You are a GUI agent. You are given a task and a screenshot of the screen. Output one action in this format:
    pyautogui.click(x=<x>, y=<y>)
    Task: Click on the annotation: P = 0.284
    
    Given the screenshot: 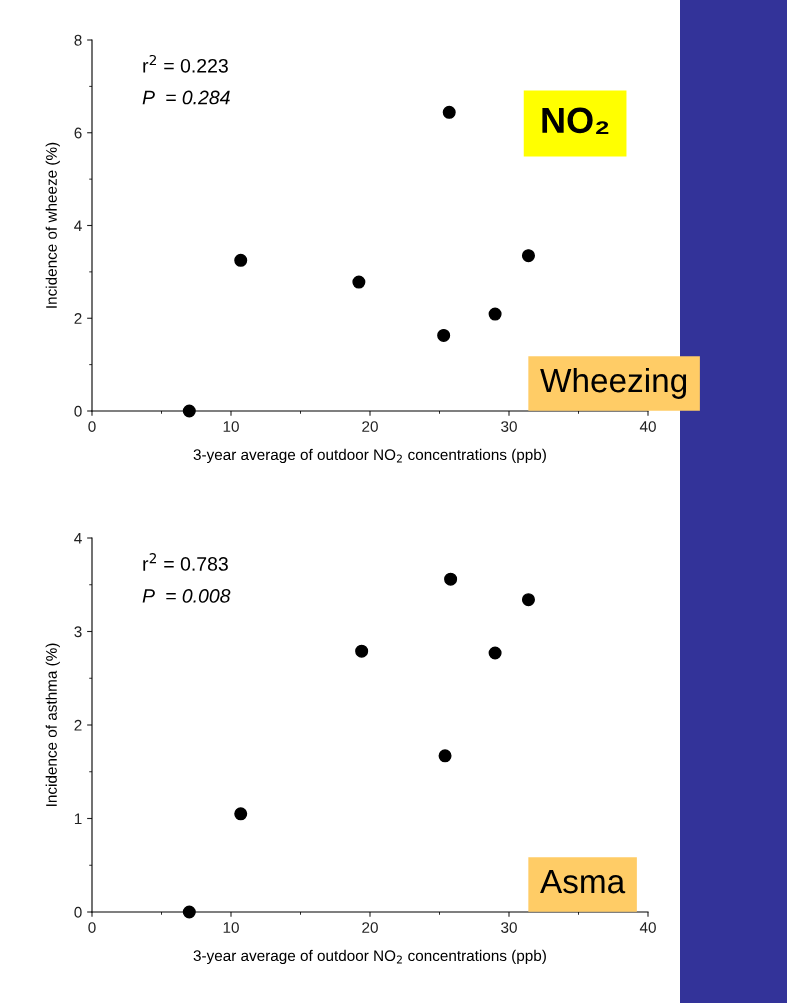 What is the action you would take?
    pyautogui.click(x=186, y=97)
    